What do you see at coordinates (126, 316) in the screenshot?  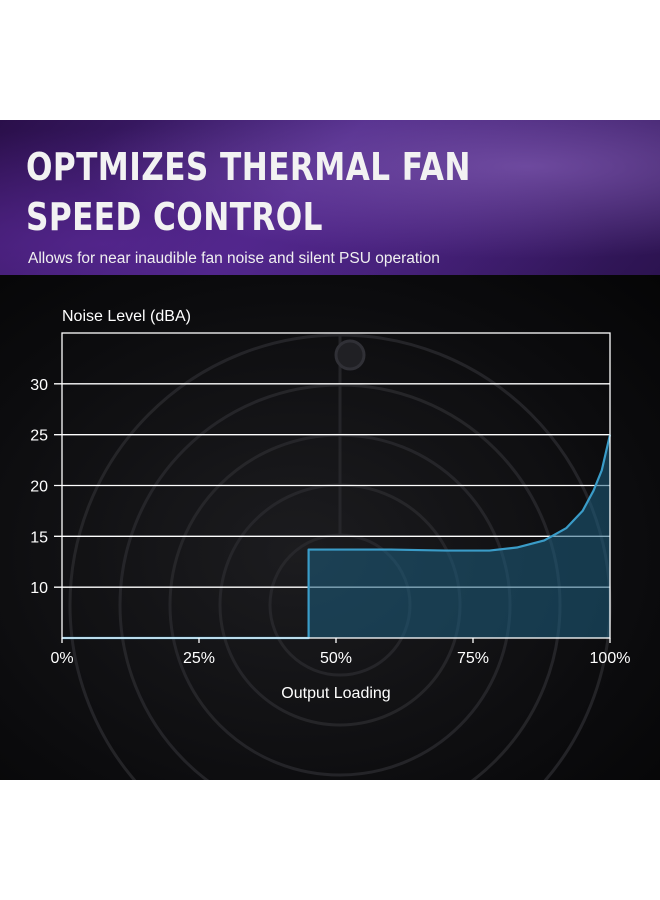 I see `y-axis-label: Noise Level (dBA)` at bounding box center [126, 316].